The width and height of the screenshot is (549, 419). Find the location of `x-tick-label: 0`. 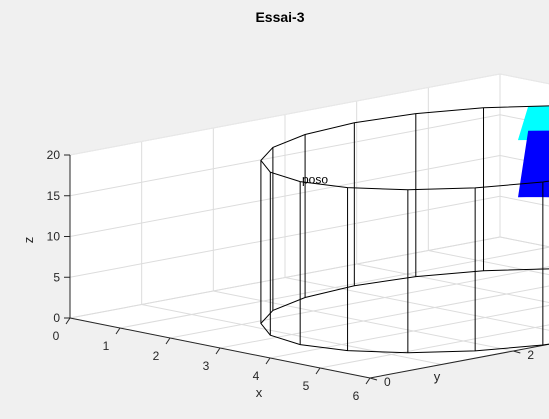

x-tick-label: 0 is located at coordinates (56, 336).